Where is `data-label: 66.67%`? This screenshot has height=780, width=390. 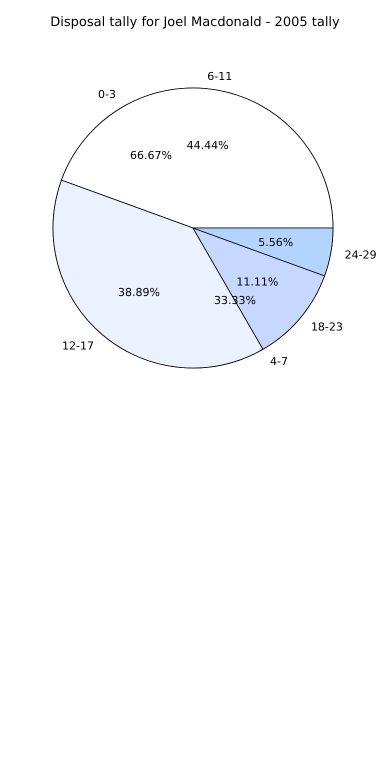
data-label: 66.67% is located at coordinates (151, 155).